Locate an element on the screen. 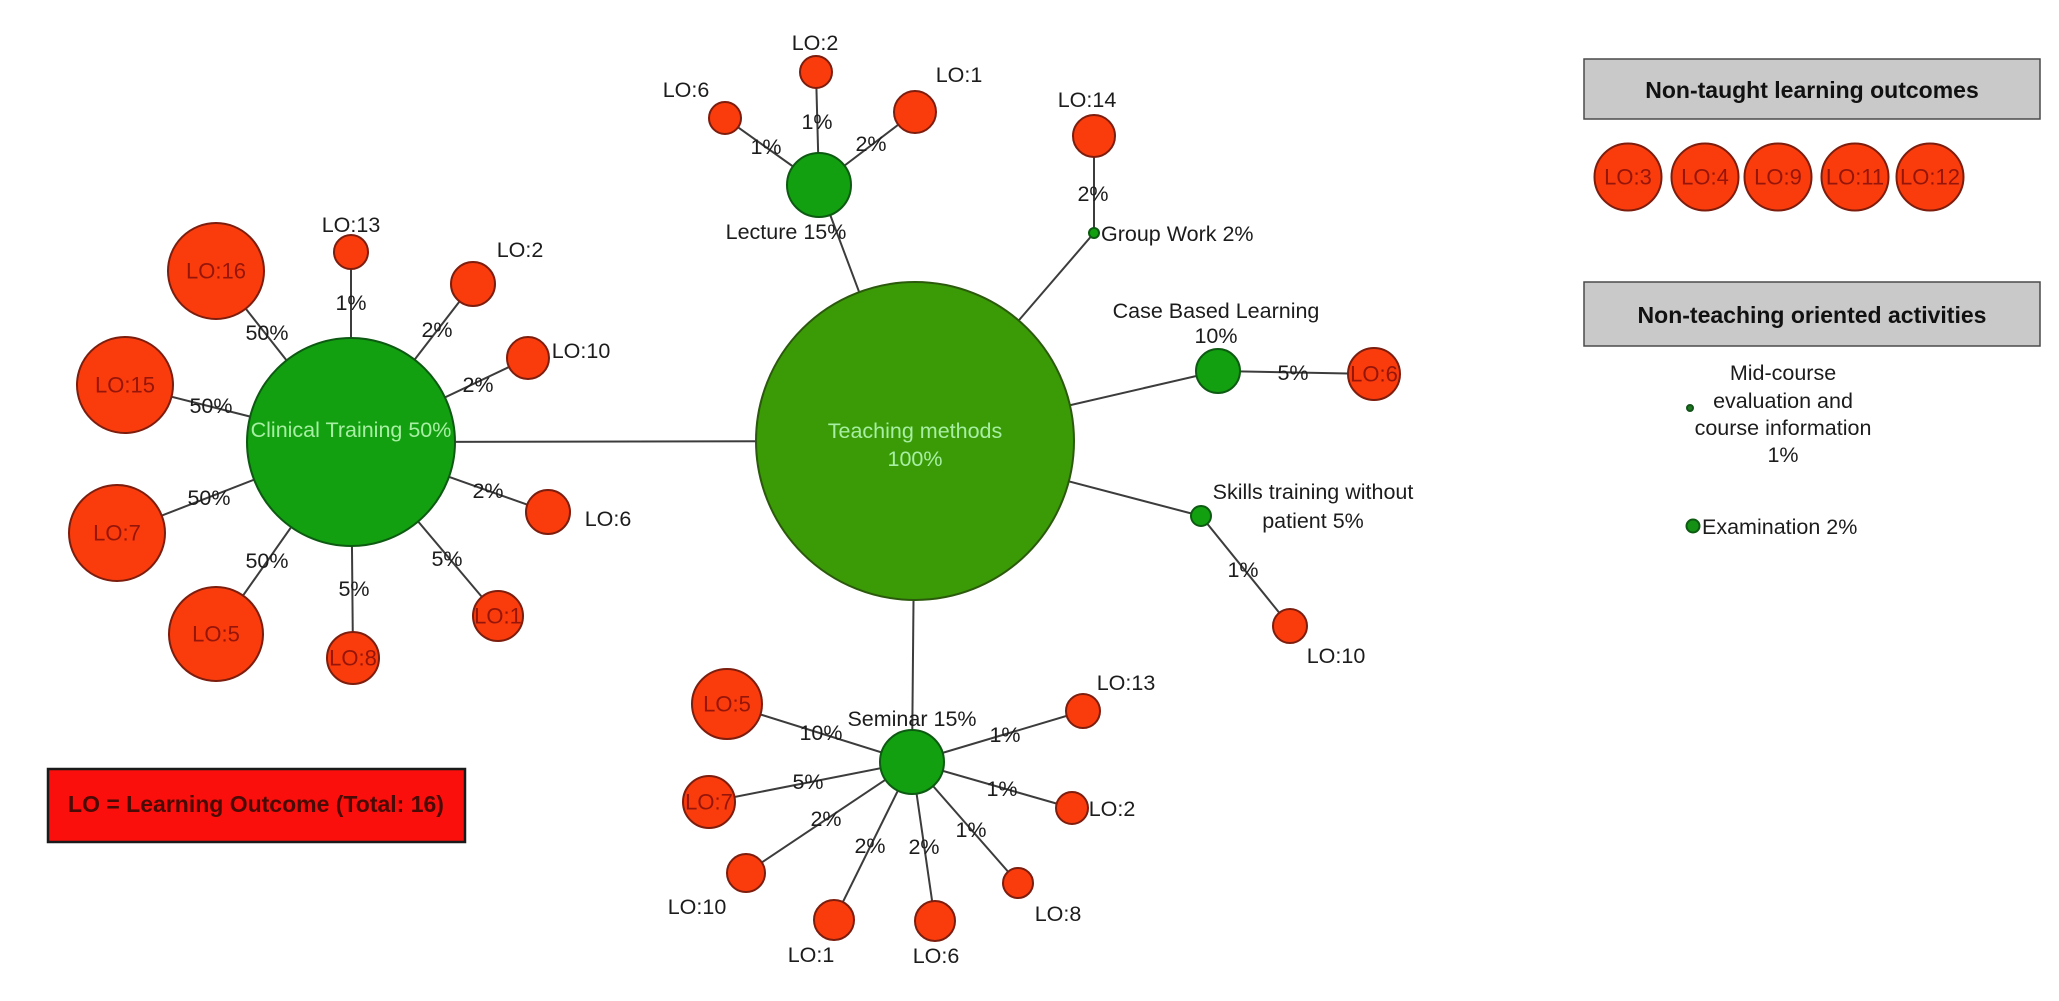 This screenshot has height=1001, width=2059. svg-text: Group Work 2% is located at coordinates (1177, 234).